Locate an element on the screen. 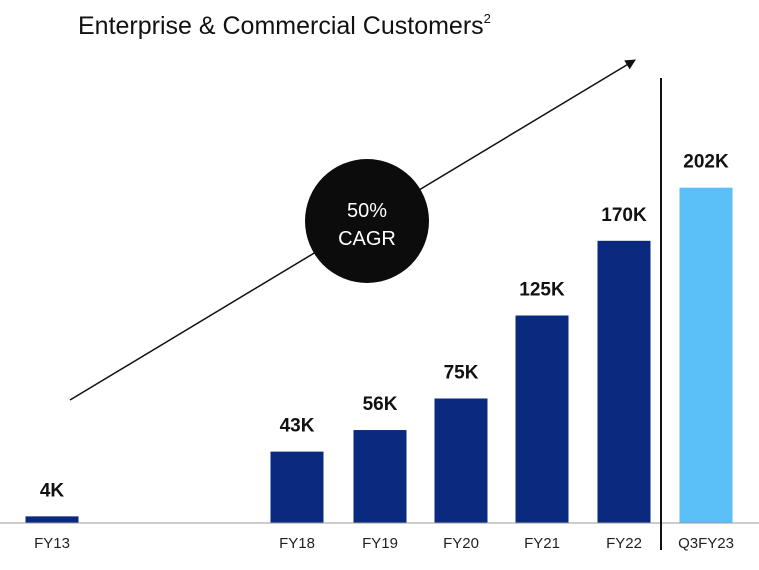 Image resolution: width=759 pixels, height=570 pixels. bar-fy19 is located at coordinates (380, 476).